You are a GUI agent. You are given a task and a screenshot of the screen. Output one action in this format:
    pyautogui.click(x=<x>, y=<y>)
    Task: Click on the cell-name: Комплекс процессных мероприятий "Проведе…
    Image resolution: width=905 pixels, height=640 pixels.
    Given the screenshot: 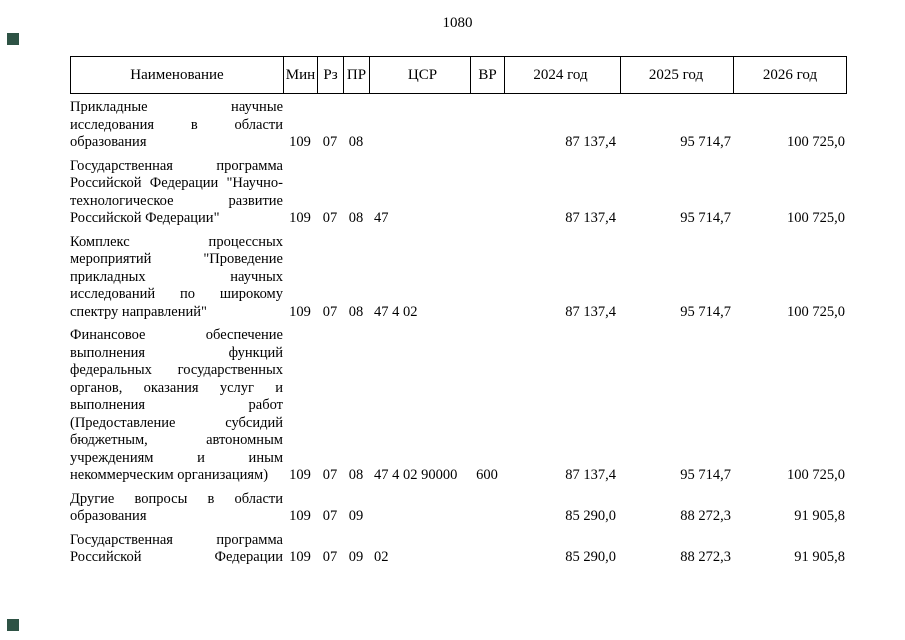 What is the action you would take?
    pyautogui.click(x=176, y=276)
    